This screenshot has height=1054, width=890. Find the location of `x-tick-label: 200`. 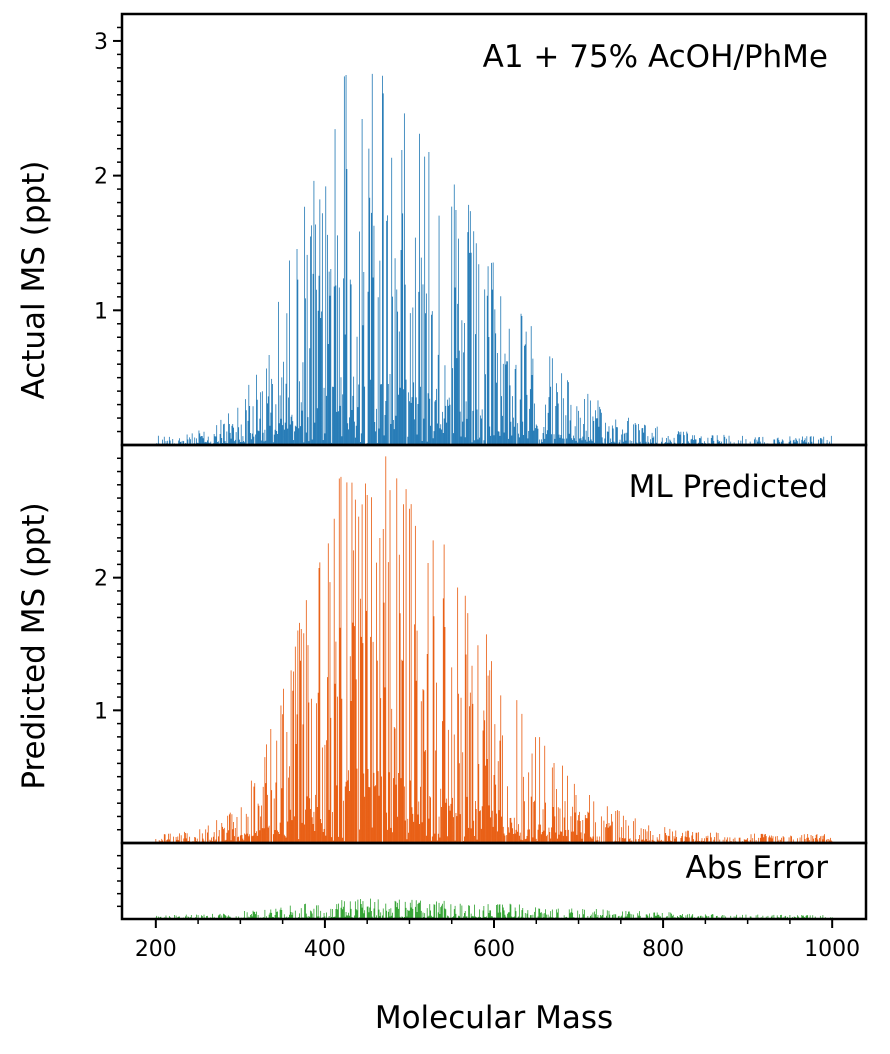

x-tick-label: 200 is located at coordinates (156, 949).